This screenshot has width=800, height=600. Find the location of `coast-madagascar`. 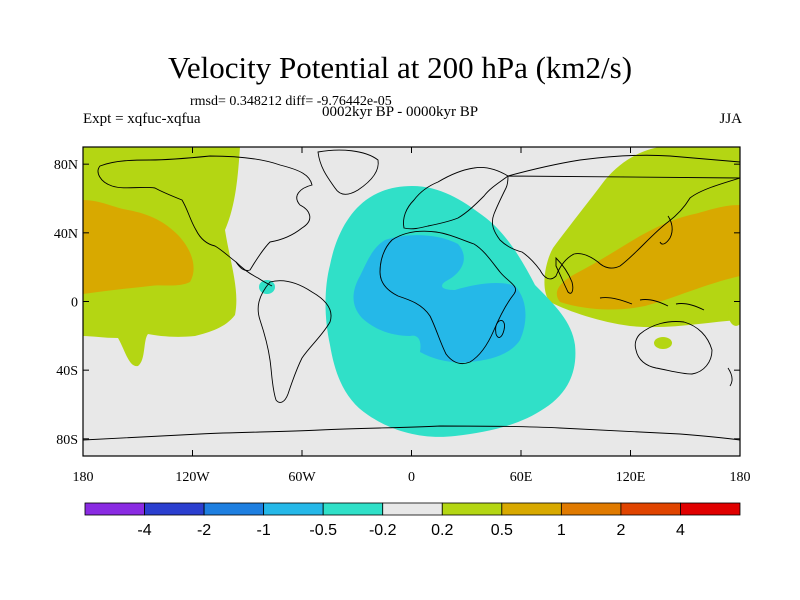

coast-madagascar is located at coordinates (500, 328).